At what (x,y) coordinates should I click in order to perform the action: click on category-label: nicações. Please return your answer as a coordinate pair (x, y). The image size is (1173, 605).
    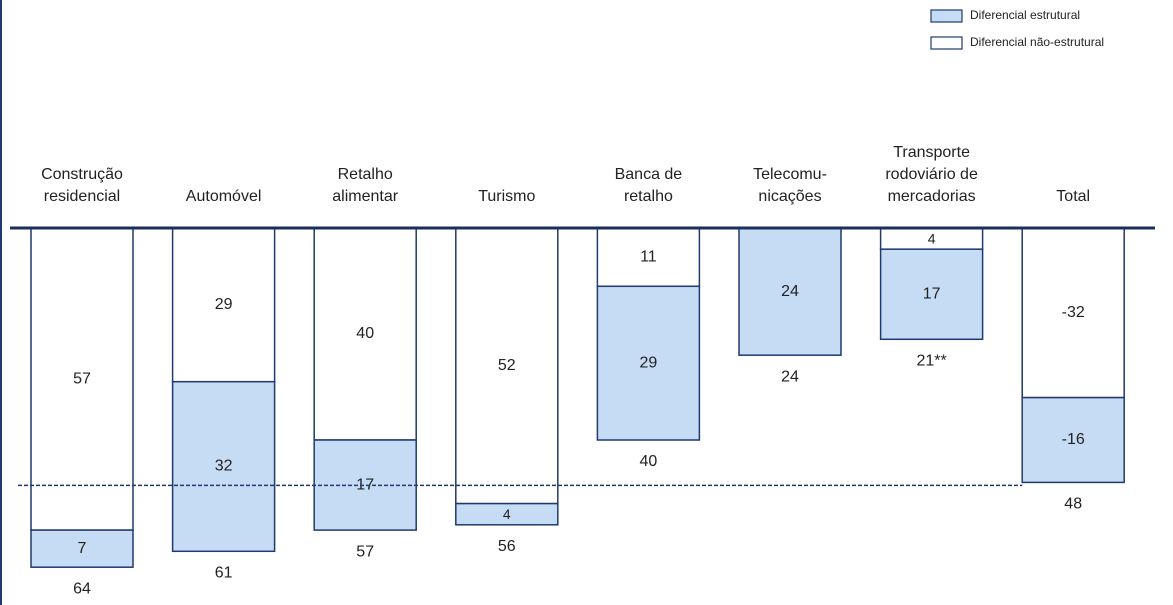
    Looking at the image, I should click on (789, 196).